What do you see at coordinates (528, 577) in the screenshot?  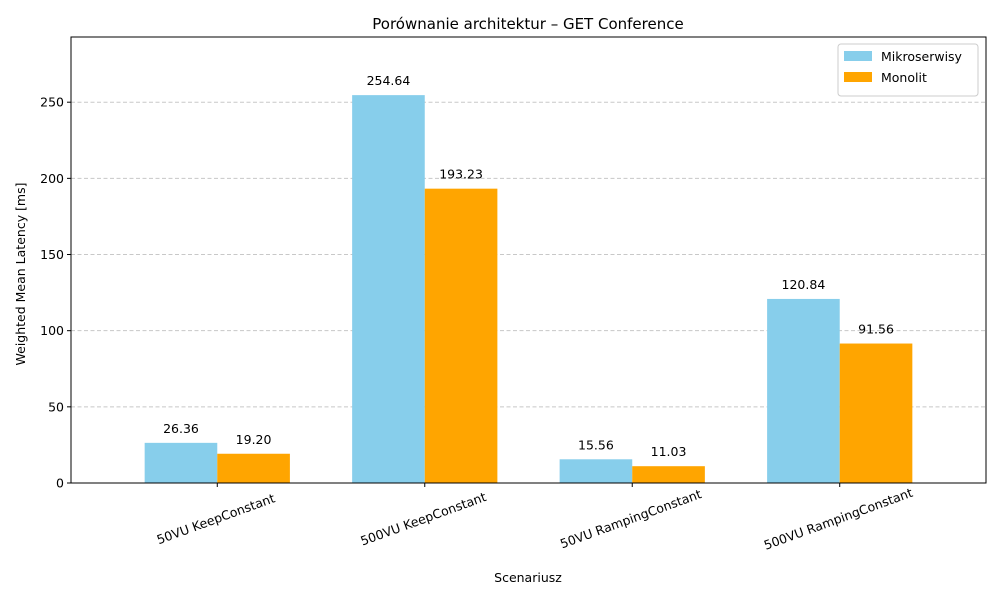 I see `x-axis-title: Scenariusz` at bounding box center [528, 577].